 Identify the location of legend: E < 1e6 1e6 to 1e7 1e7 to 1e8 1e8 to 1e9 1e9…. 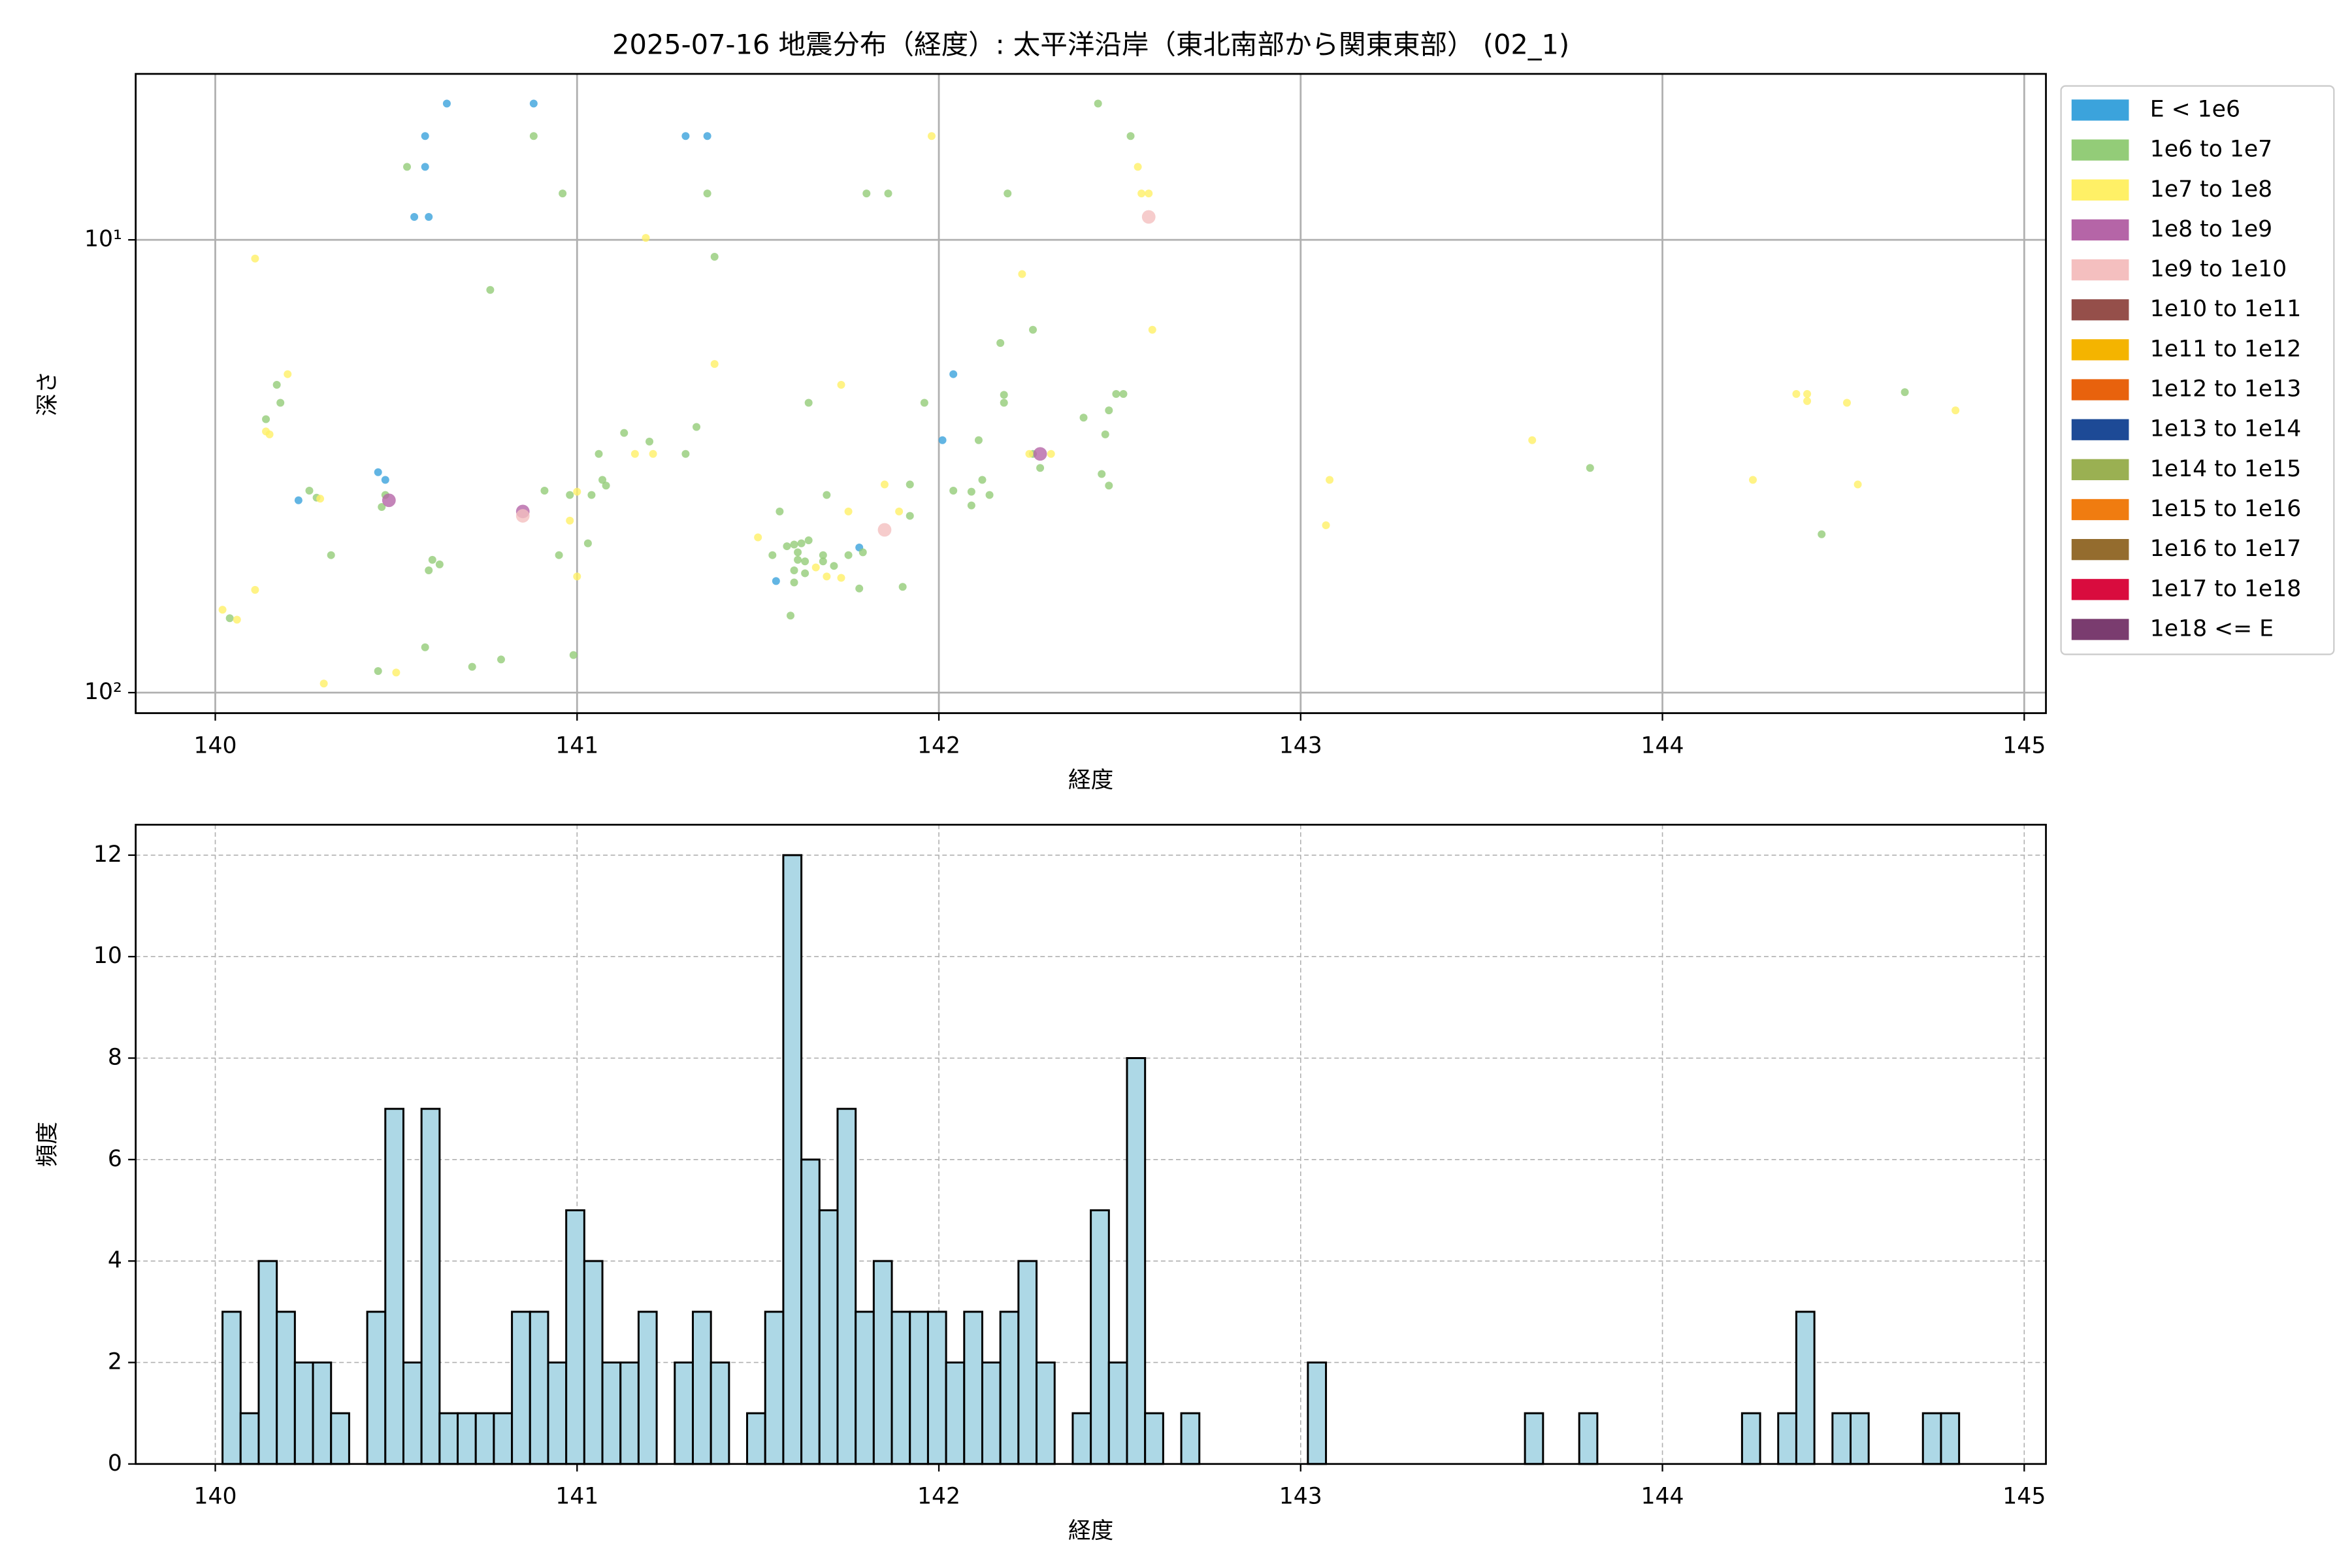
(2197, 370).